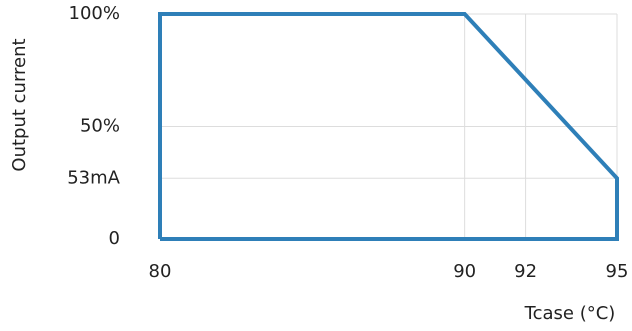  I want to click on y-tick-label: 50%, so click(100, 126).